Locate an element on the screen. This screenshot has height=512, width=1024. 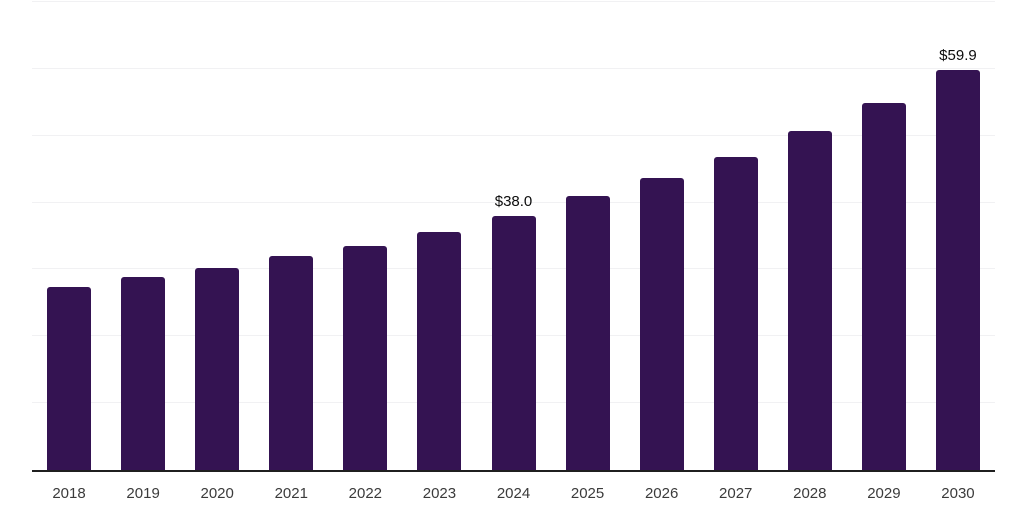
x-axis-line is located at coordinates (513, 471).